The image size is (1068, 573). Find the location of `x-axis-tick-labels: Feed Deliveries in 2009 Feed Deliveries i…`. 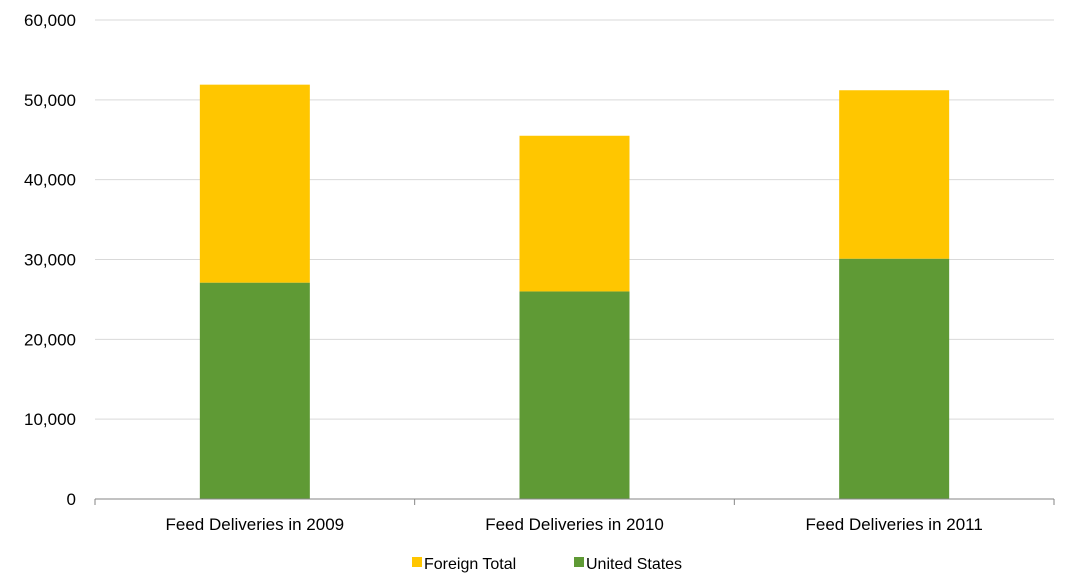

x-axis-tick-labels: Feed Deliveries in 2009 Feed Deliveries i… is located at coordinates (574, 524).